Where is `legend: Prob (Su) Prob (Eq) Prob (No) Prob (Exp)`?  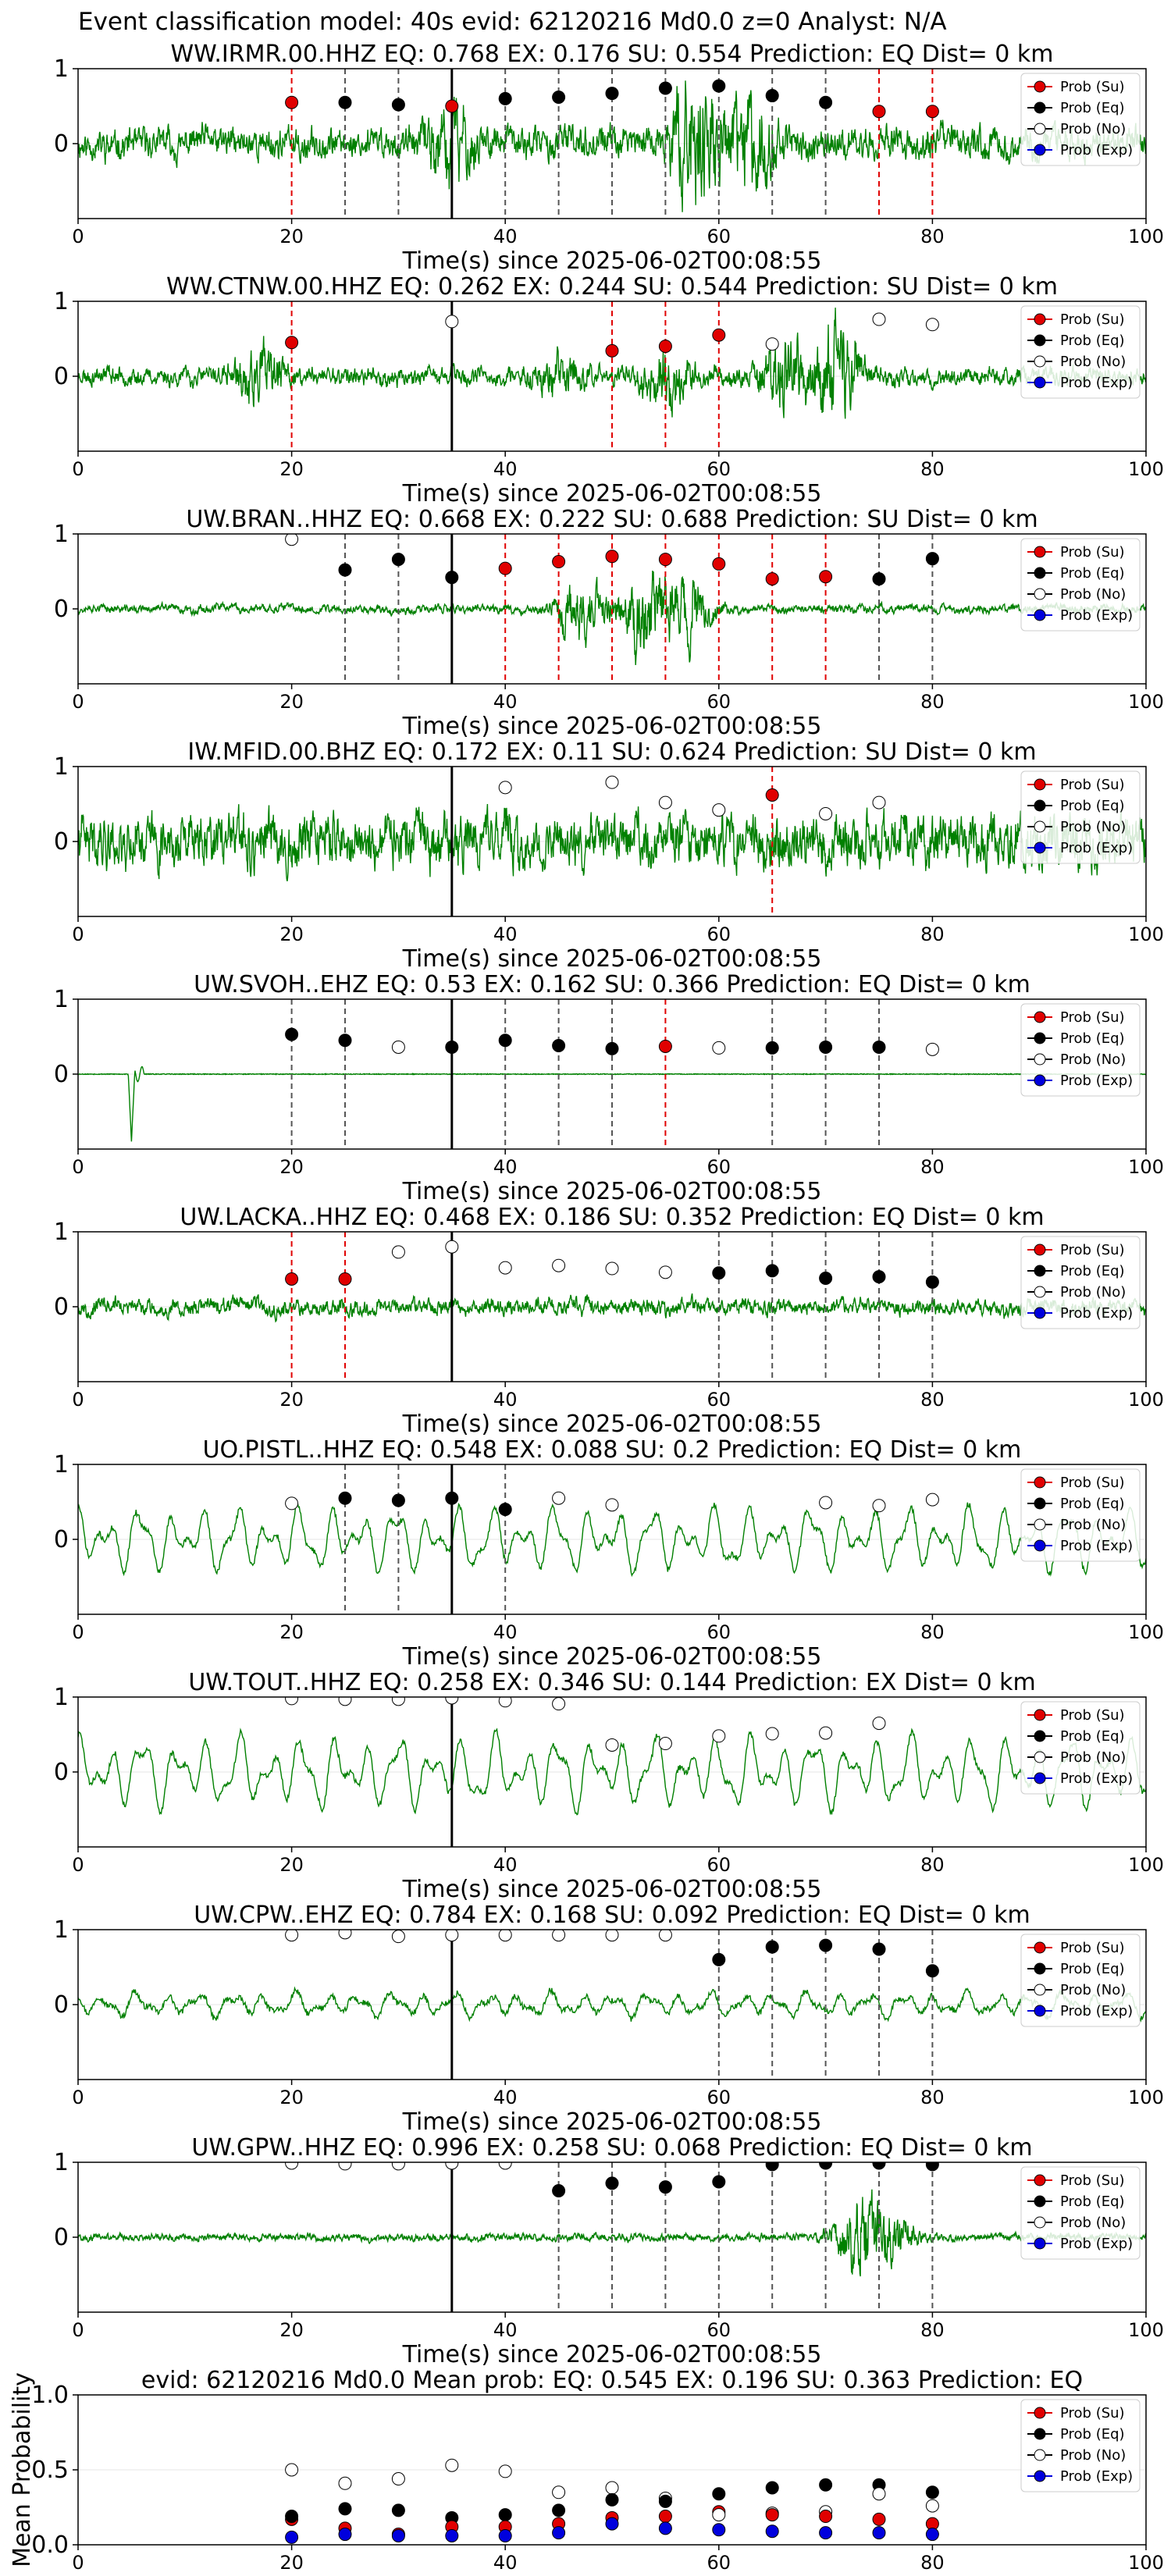 legend: Prob (Su) Prob (Eq) Prob (No) Prob (Exp) is located at coordinates (1080, 2213).